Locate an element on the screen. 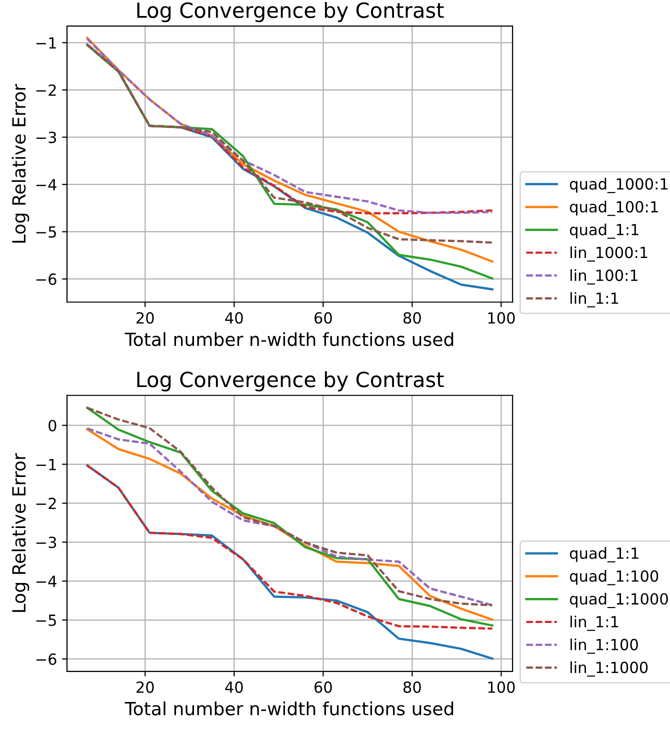 This screenshot has width=670, height=746. line-series is located at coordinates (290, 547).